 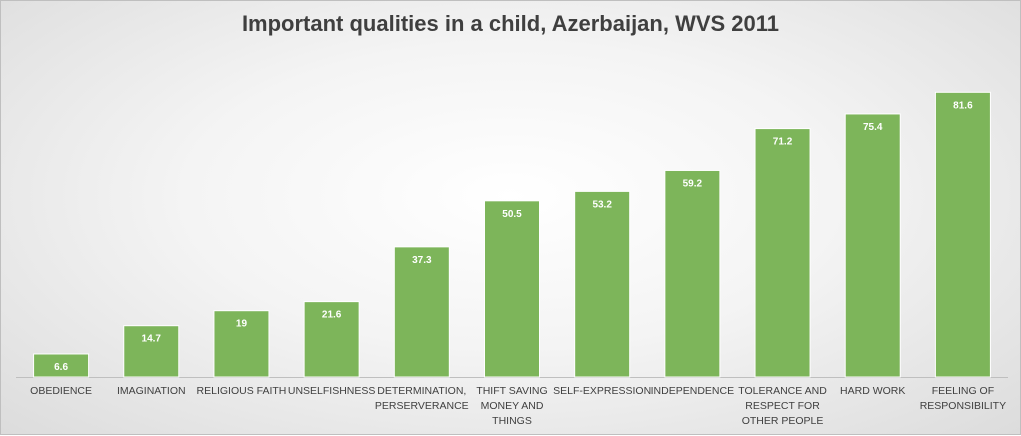 I want to click on x-tick-label: INDEPENDENCE, so click(x=692, y=391).